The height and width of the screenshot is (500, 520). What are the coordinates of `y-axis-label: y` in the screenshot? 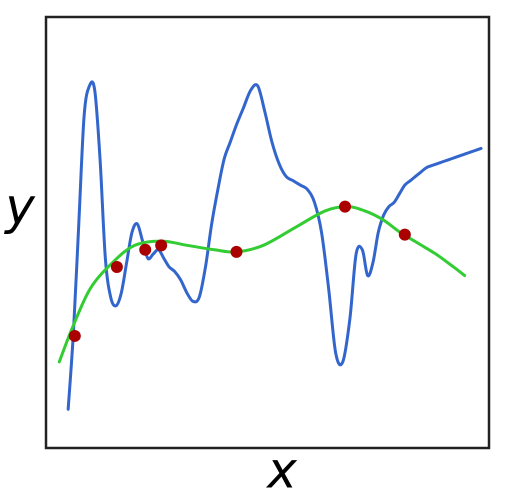 It's located at (19, 207).